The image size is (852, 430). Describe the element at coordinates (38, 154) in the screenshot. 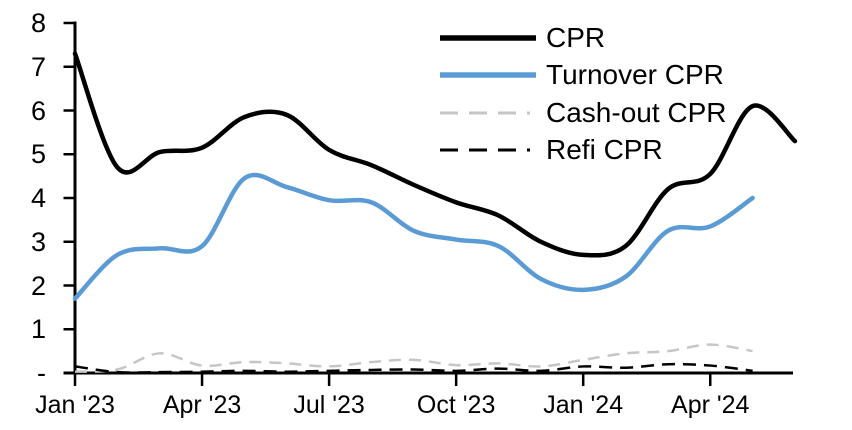

I see `y-axis-tick-label: 5` at that location.